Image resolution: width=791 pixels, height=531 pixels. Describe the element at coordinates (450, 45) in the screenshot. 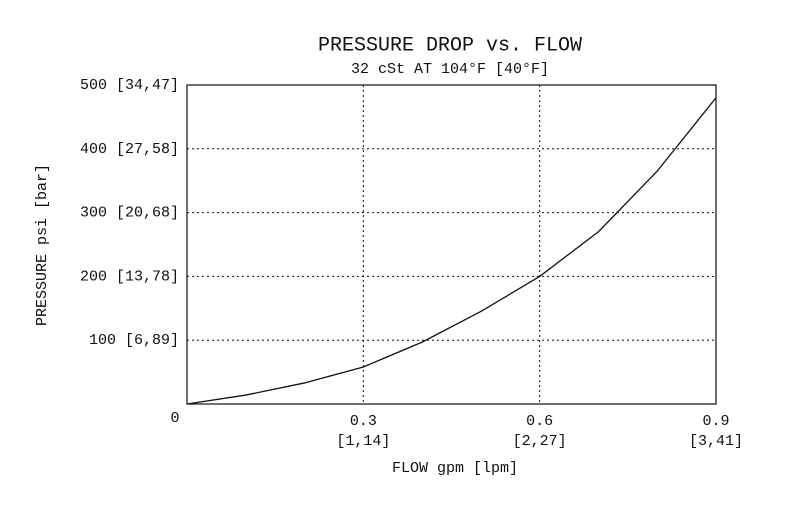

I see `chart-title: PRESSURE DROP vs. FLOW` at that location.